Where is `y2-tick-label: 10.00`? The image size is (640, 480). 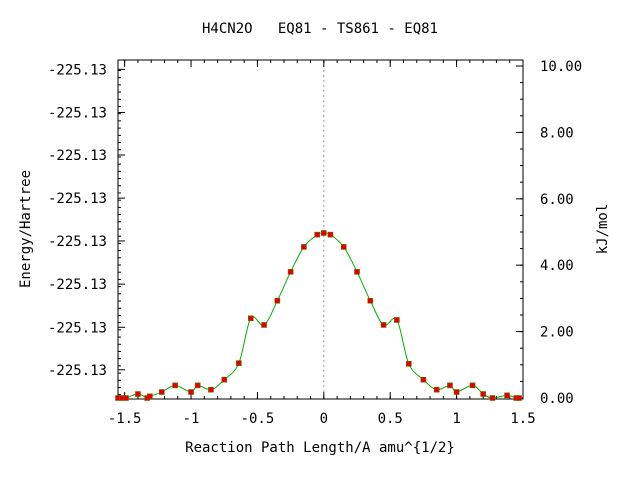 y2-tick-label: 10.00 is located at coordinates (561, 67).